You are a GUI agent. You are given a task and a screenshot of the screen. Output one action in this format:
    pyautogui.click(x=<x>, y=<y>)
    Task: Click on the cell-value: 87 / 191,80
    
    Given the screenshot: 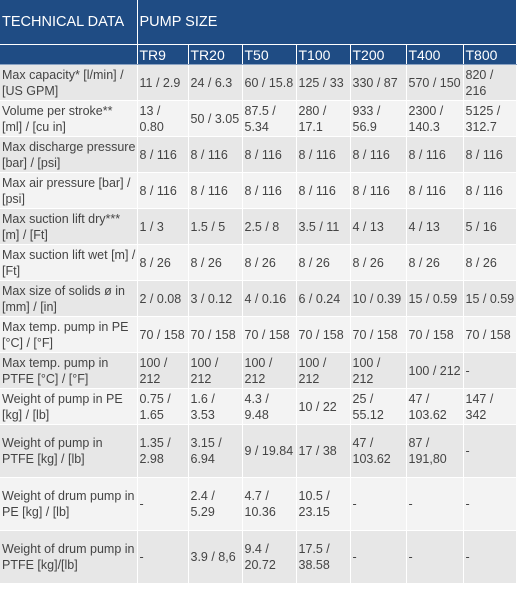 What is the action you would take?
    pyautogui.click(x=435, y=451)
    